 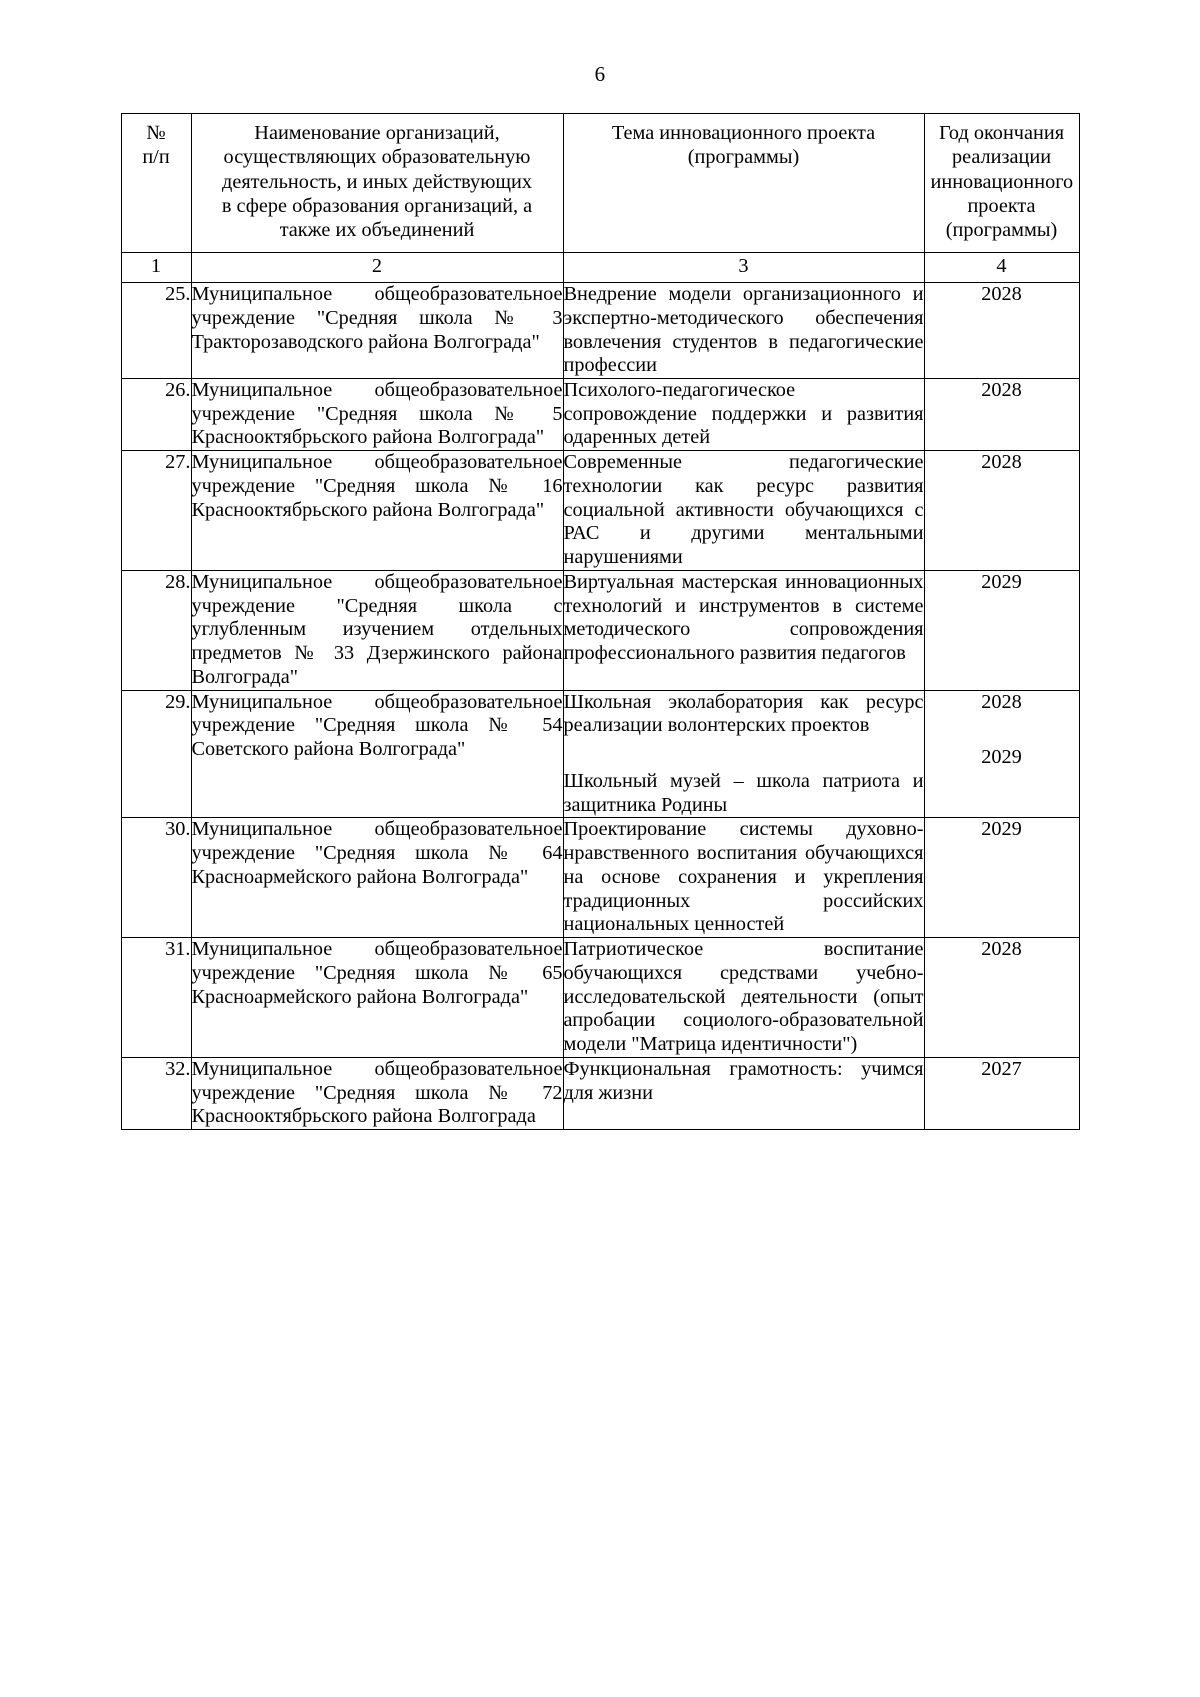 I want to click on header-line: п/п, so click(x=156, y=157).